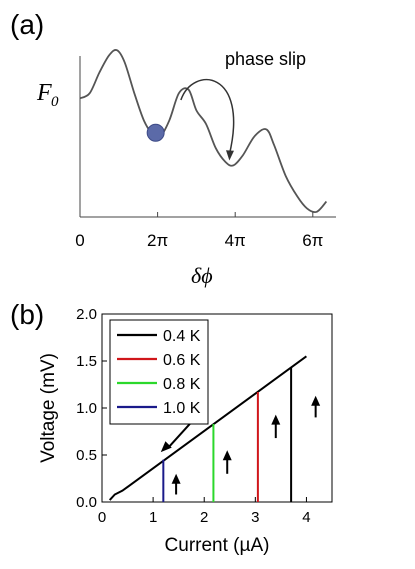 The image size is (415, 569). I want to click on free-energy-subscript: 0, so click(55, 102).